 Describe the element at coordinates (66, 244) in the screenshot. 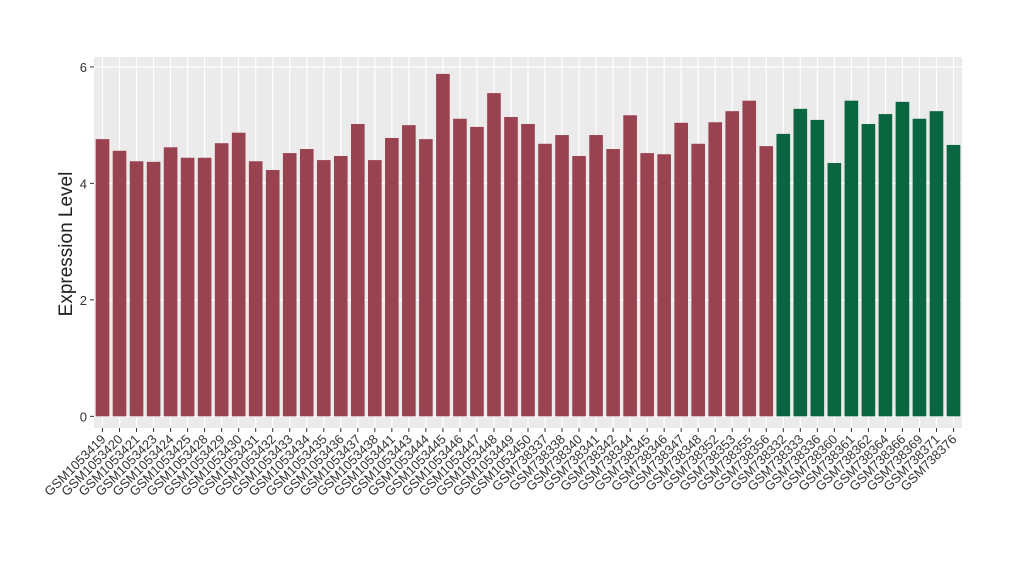

I see `y-axis-title: Expression Level` at that location.